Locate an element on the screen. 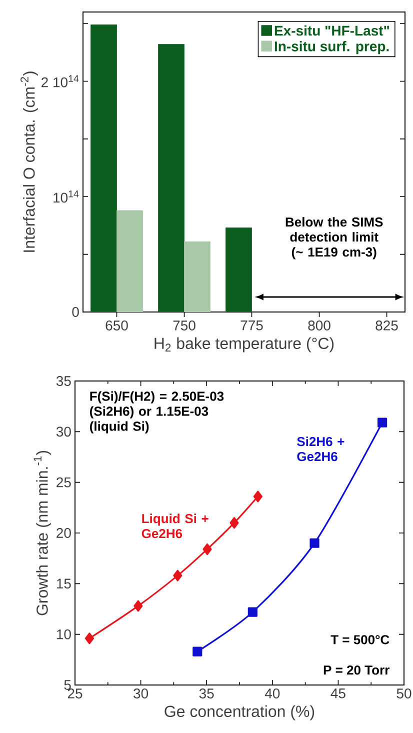 The width and height of the screenshot is (413, 733). y-tick-label: 5 is located at coordinates (67, 685).